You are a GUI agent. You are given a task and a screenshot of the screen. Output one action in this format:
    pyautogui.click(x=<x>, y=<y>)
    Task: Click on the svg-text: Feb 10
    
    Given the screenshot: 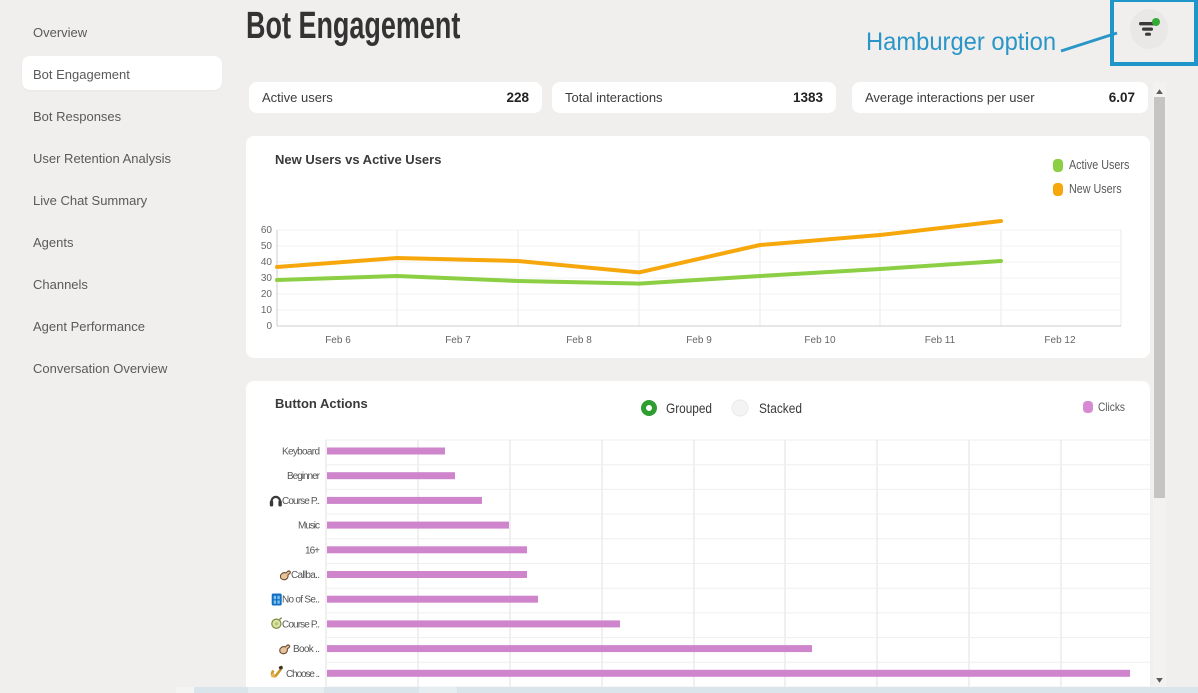 What is the action you would take?
    pyautogui.click(x=820, y=340)
    